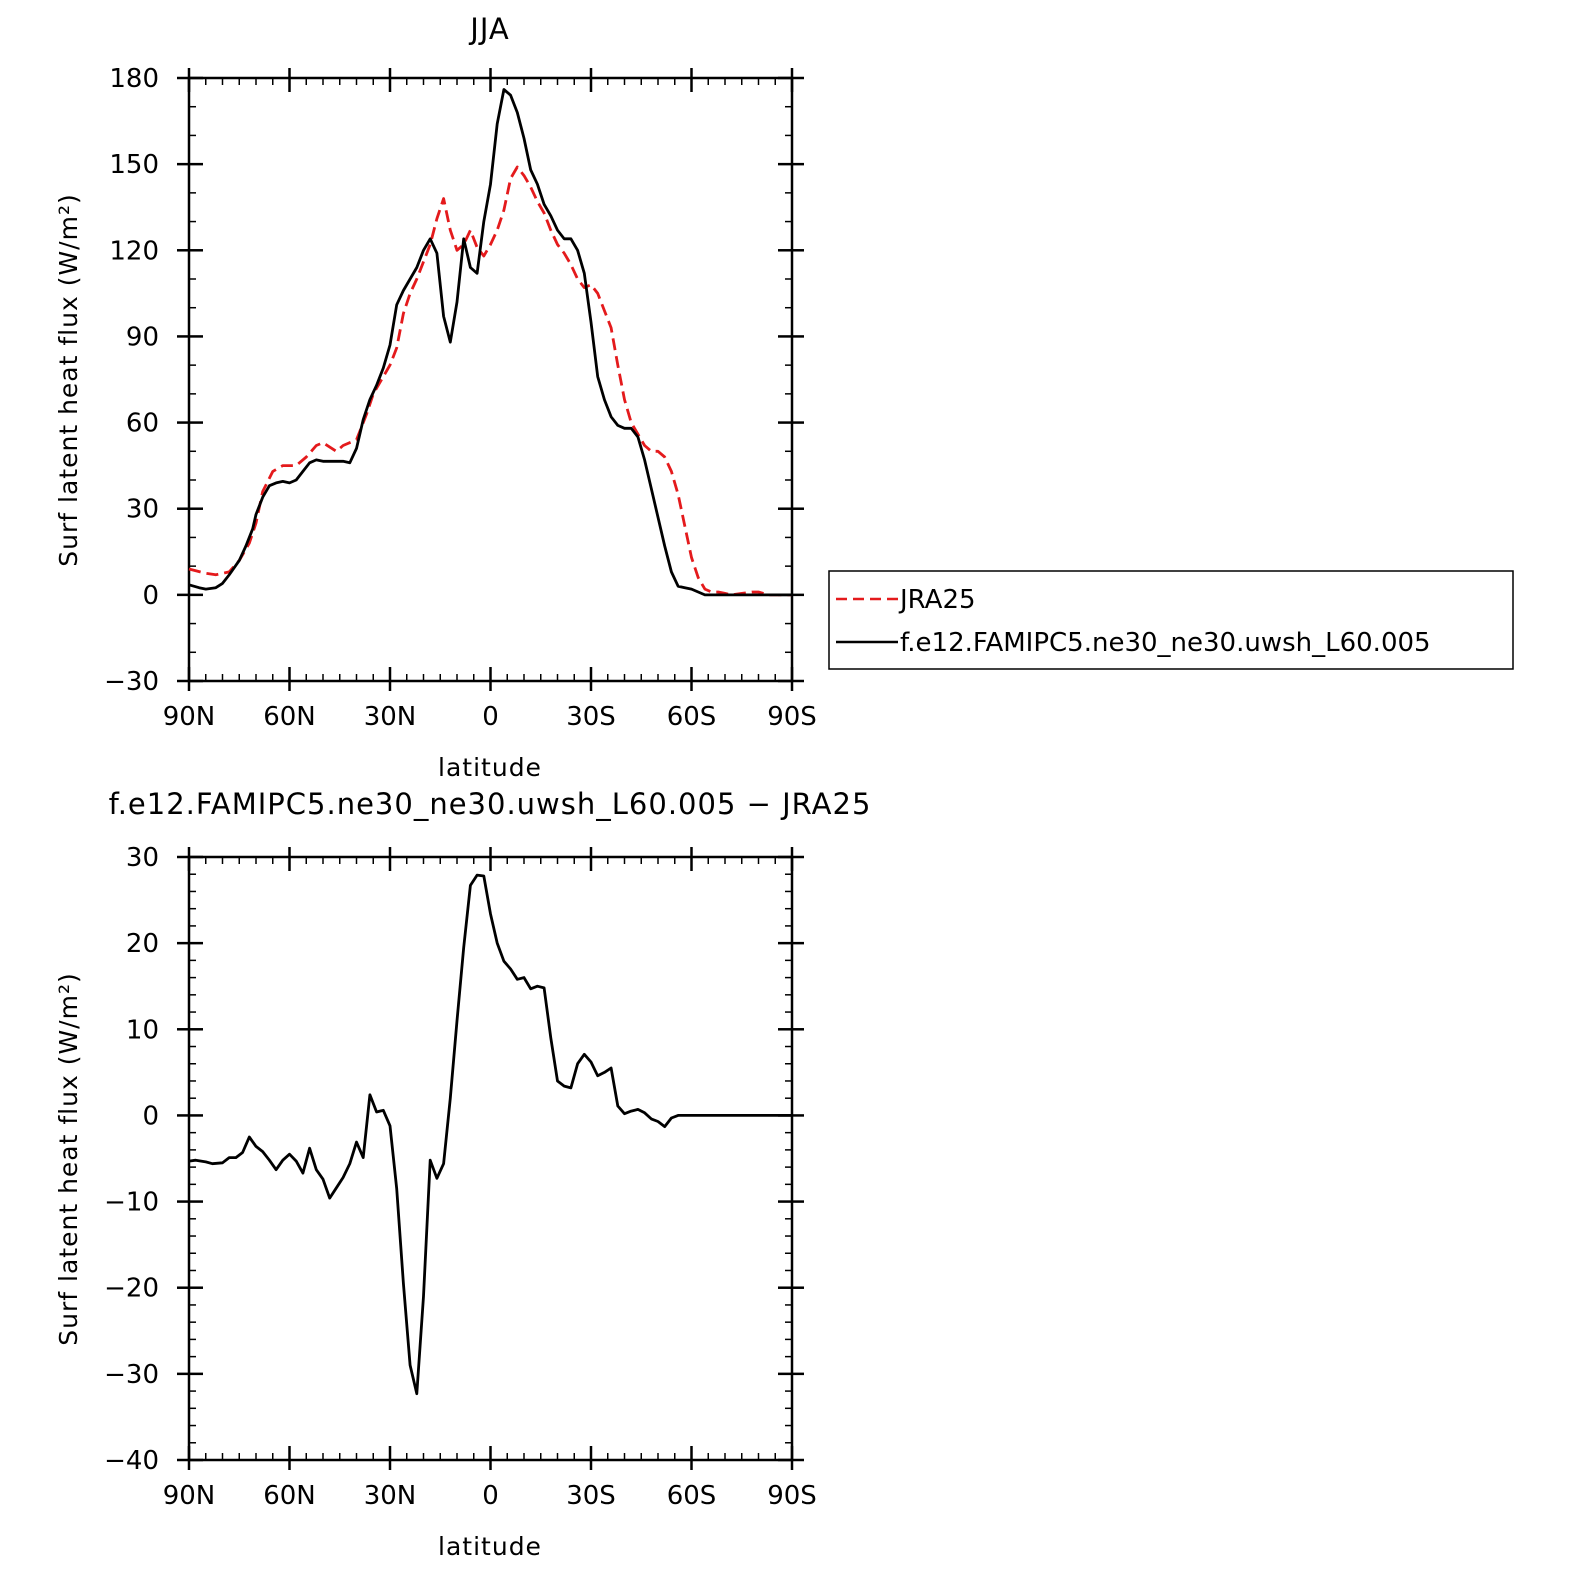 This screenshot has width=1572, height=1580. I want to click on top-y-tick-label: 0, so click(150, 596).